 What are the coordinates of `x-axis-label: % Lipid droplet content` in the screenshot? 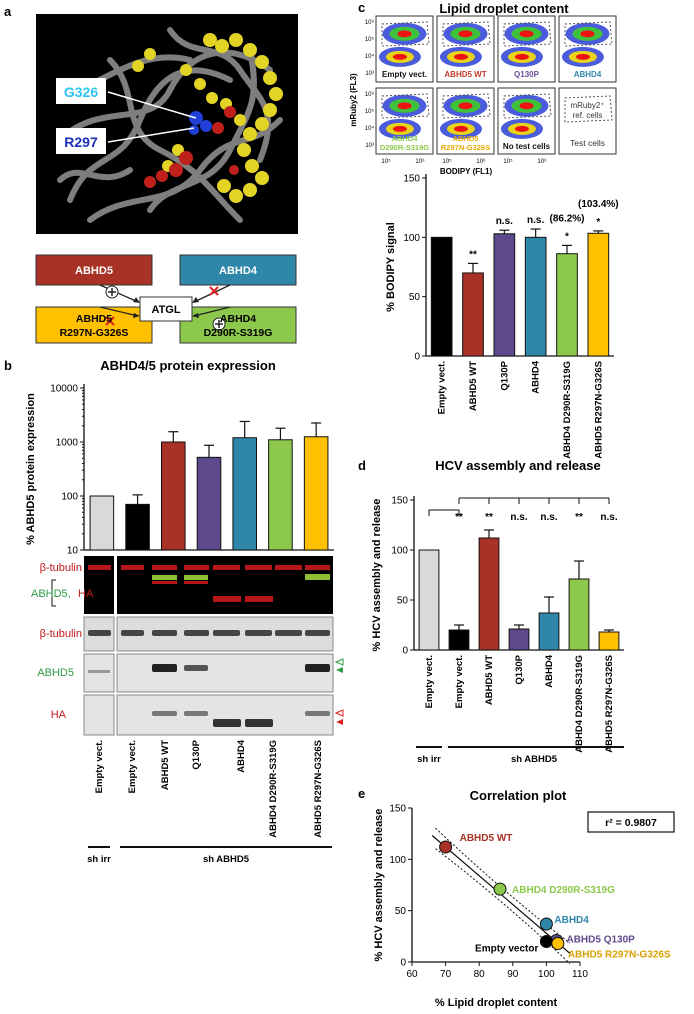 It's located at (496, 1003).